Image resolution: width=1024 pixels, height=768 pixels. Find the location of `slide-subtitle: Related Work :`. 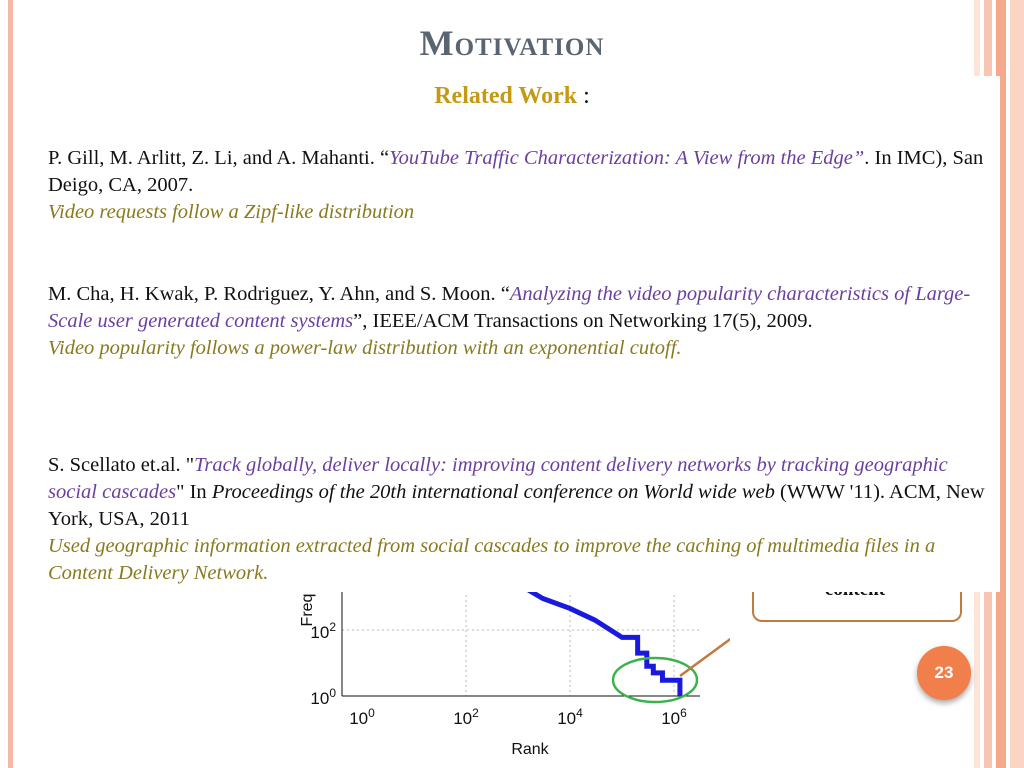

slide-subtitle: Related Work : is located at coordinates (512, 96).